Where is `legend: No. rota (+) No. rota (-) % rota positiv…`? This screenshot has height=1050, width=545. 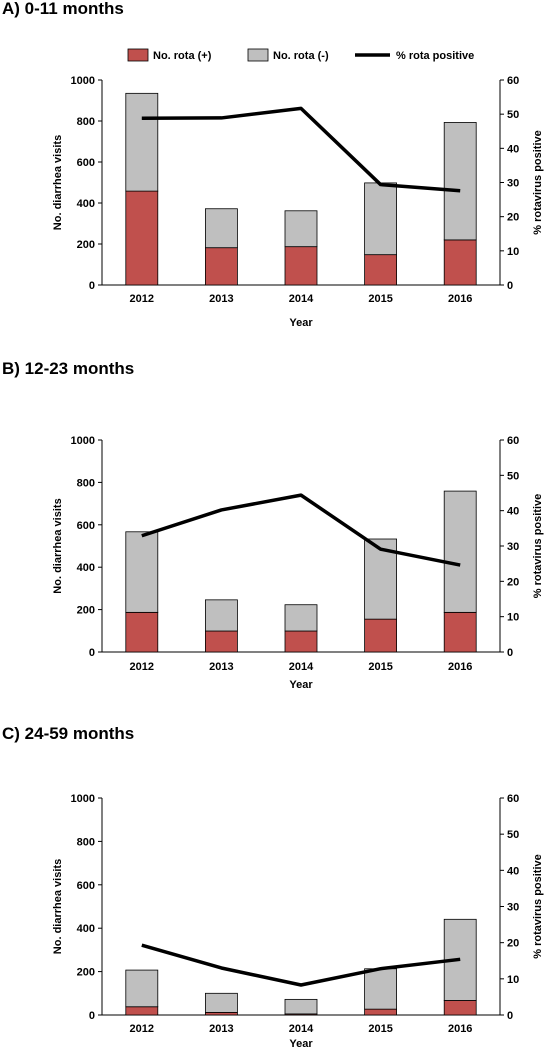 legend: No. rota (+) No. rota (-) % rota positiv… is located at coordinates (300, 55).